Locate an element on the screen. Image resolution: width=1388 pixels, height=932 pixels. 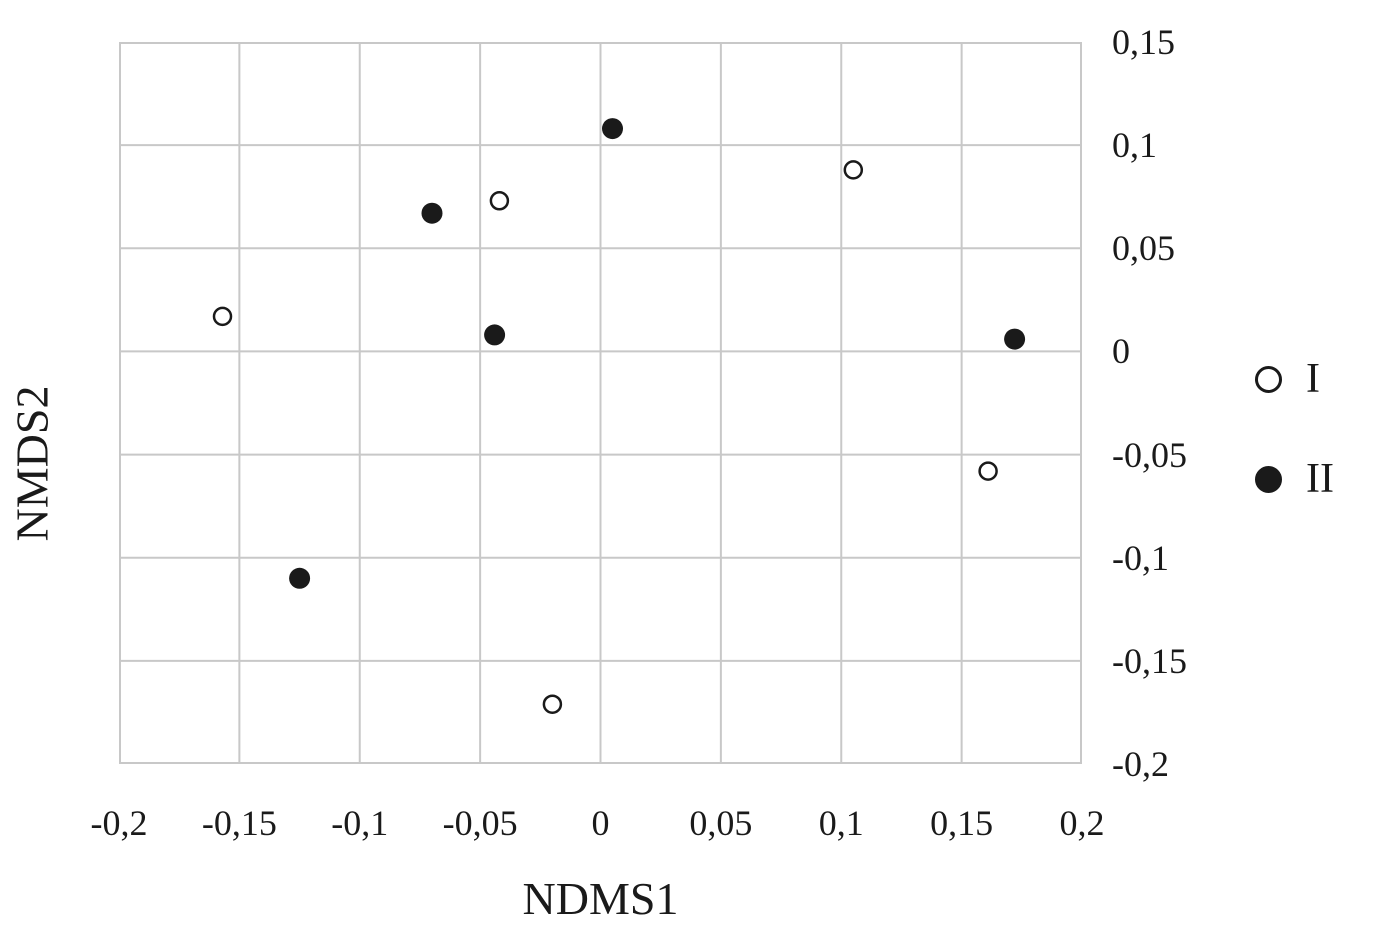
x-tick-label: -0,1 is located at coordinates (360, 823).